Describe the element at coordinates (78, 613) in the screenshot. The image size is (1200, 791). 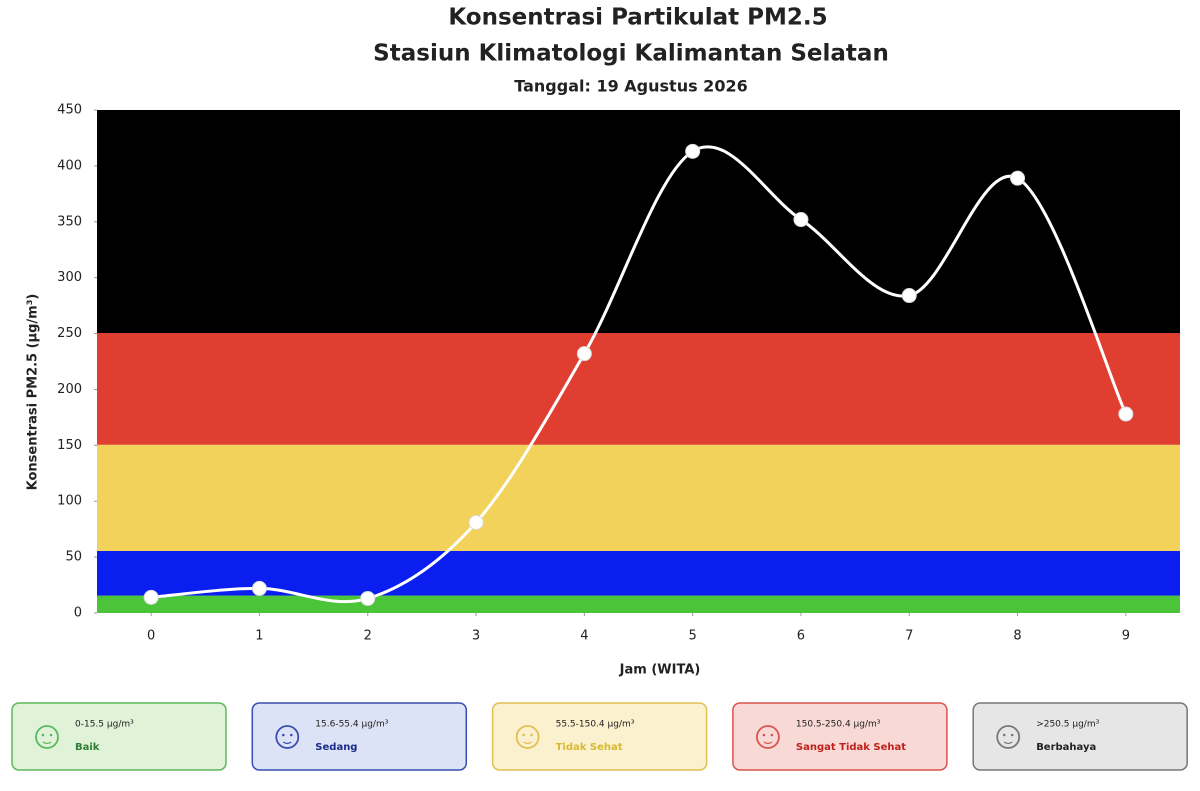
I see `y-tick-label: 0` at that location.